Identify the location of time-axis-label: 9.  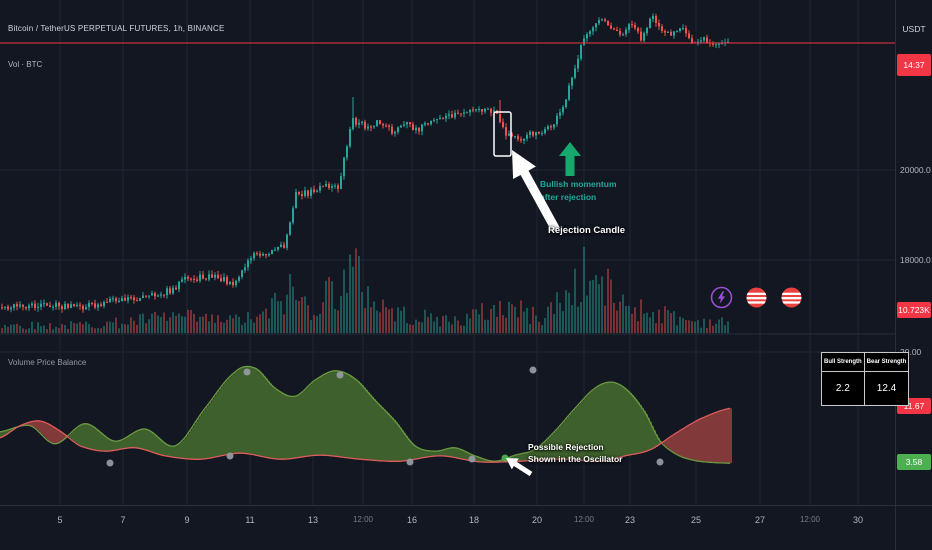
(187, 520).